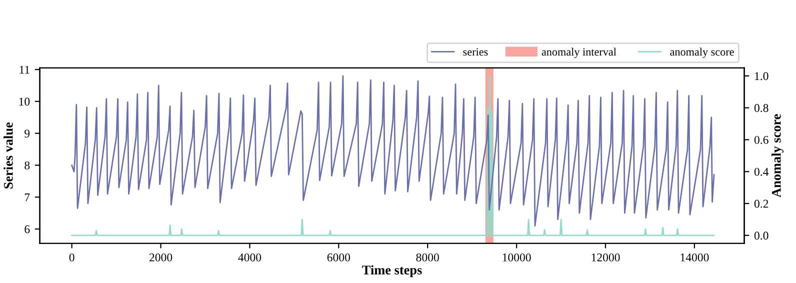 This screenshot has height=283, width=796. Describe the element at coordinates (761, 236) in the screenshot. I see `y2-tick-label: 0.0` at that location.